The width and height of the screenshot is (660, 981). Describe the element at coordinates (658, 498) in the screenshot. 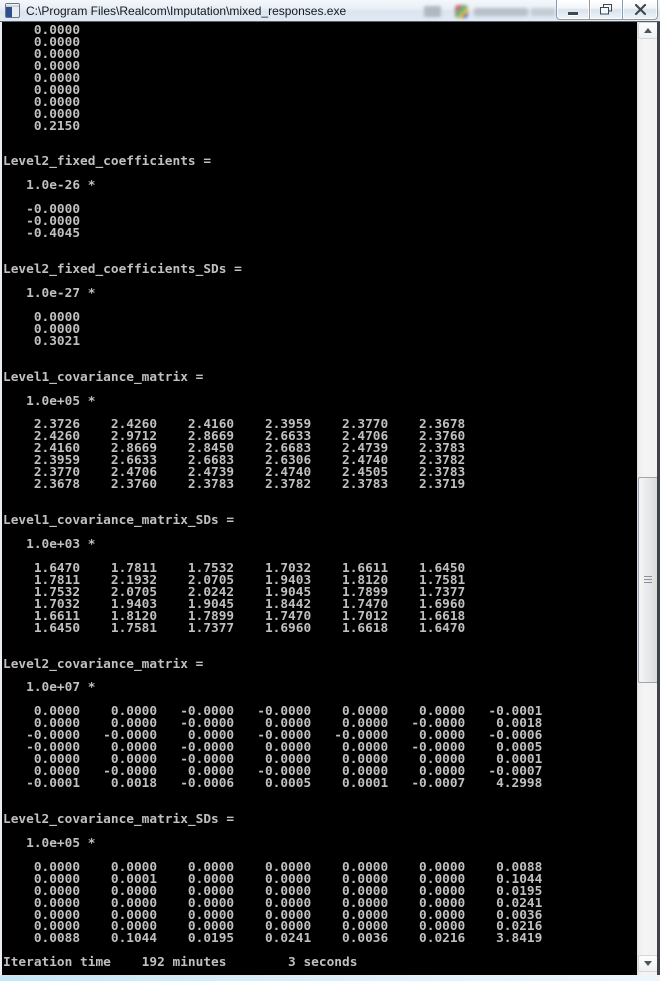

I see `window-right-border` at that location.